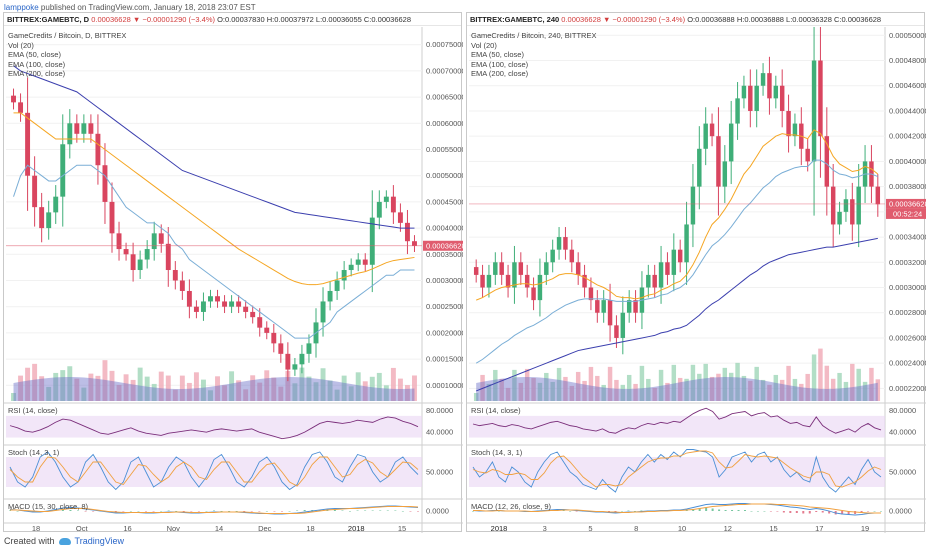 The image size is (932, 550). I want to click on rsi-tick-label: 80.0000, so click(439, 410).